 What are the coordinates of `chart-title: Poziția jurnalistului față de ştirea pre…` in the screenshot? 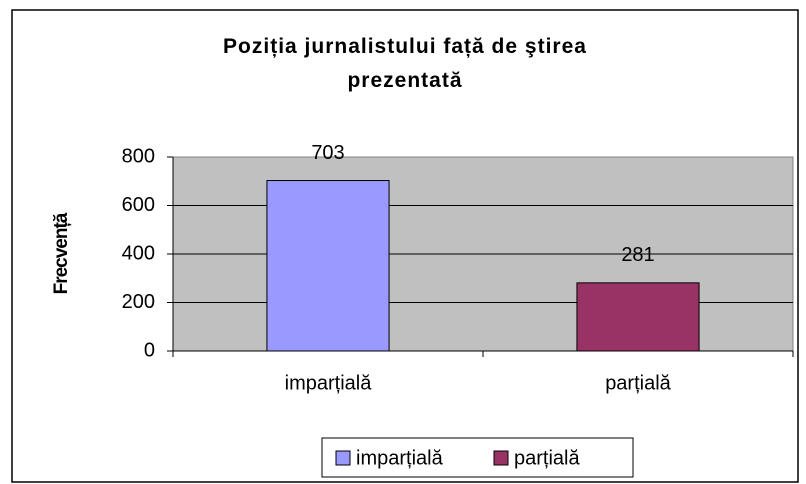 It's located at (405, 63).